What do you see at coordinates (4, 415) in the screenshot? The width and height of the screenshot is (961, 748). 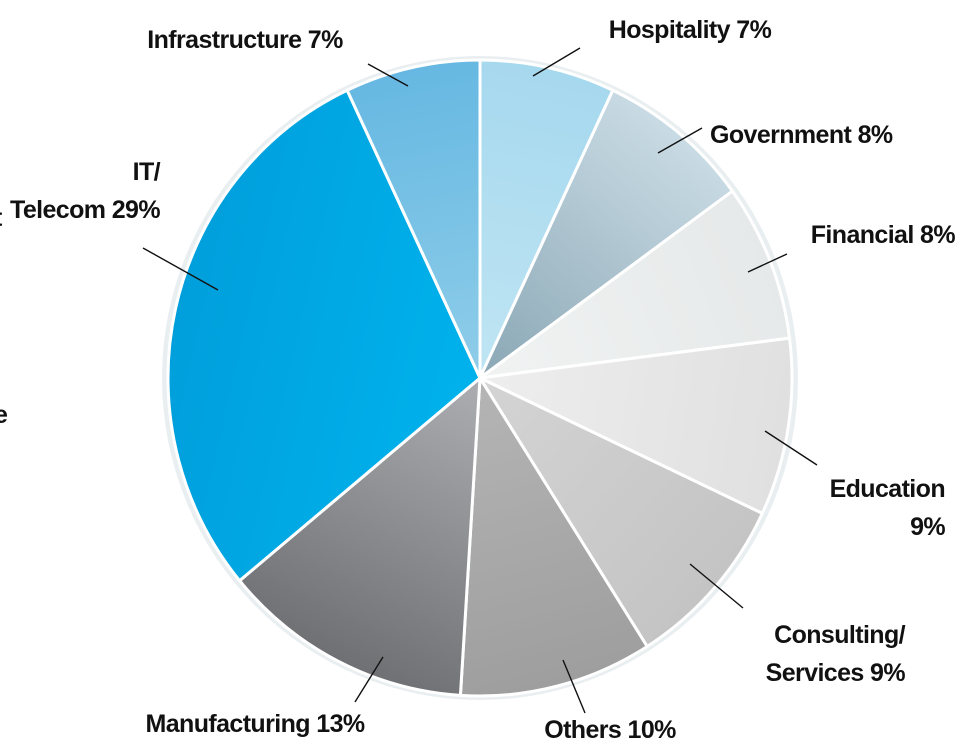 I see `edge-text-fragment-bottom: e` at bounding box center [4, 415].